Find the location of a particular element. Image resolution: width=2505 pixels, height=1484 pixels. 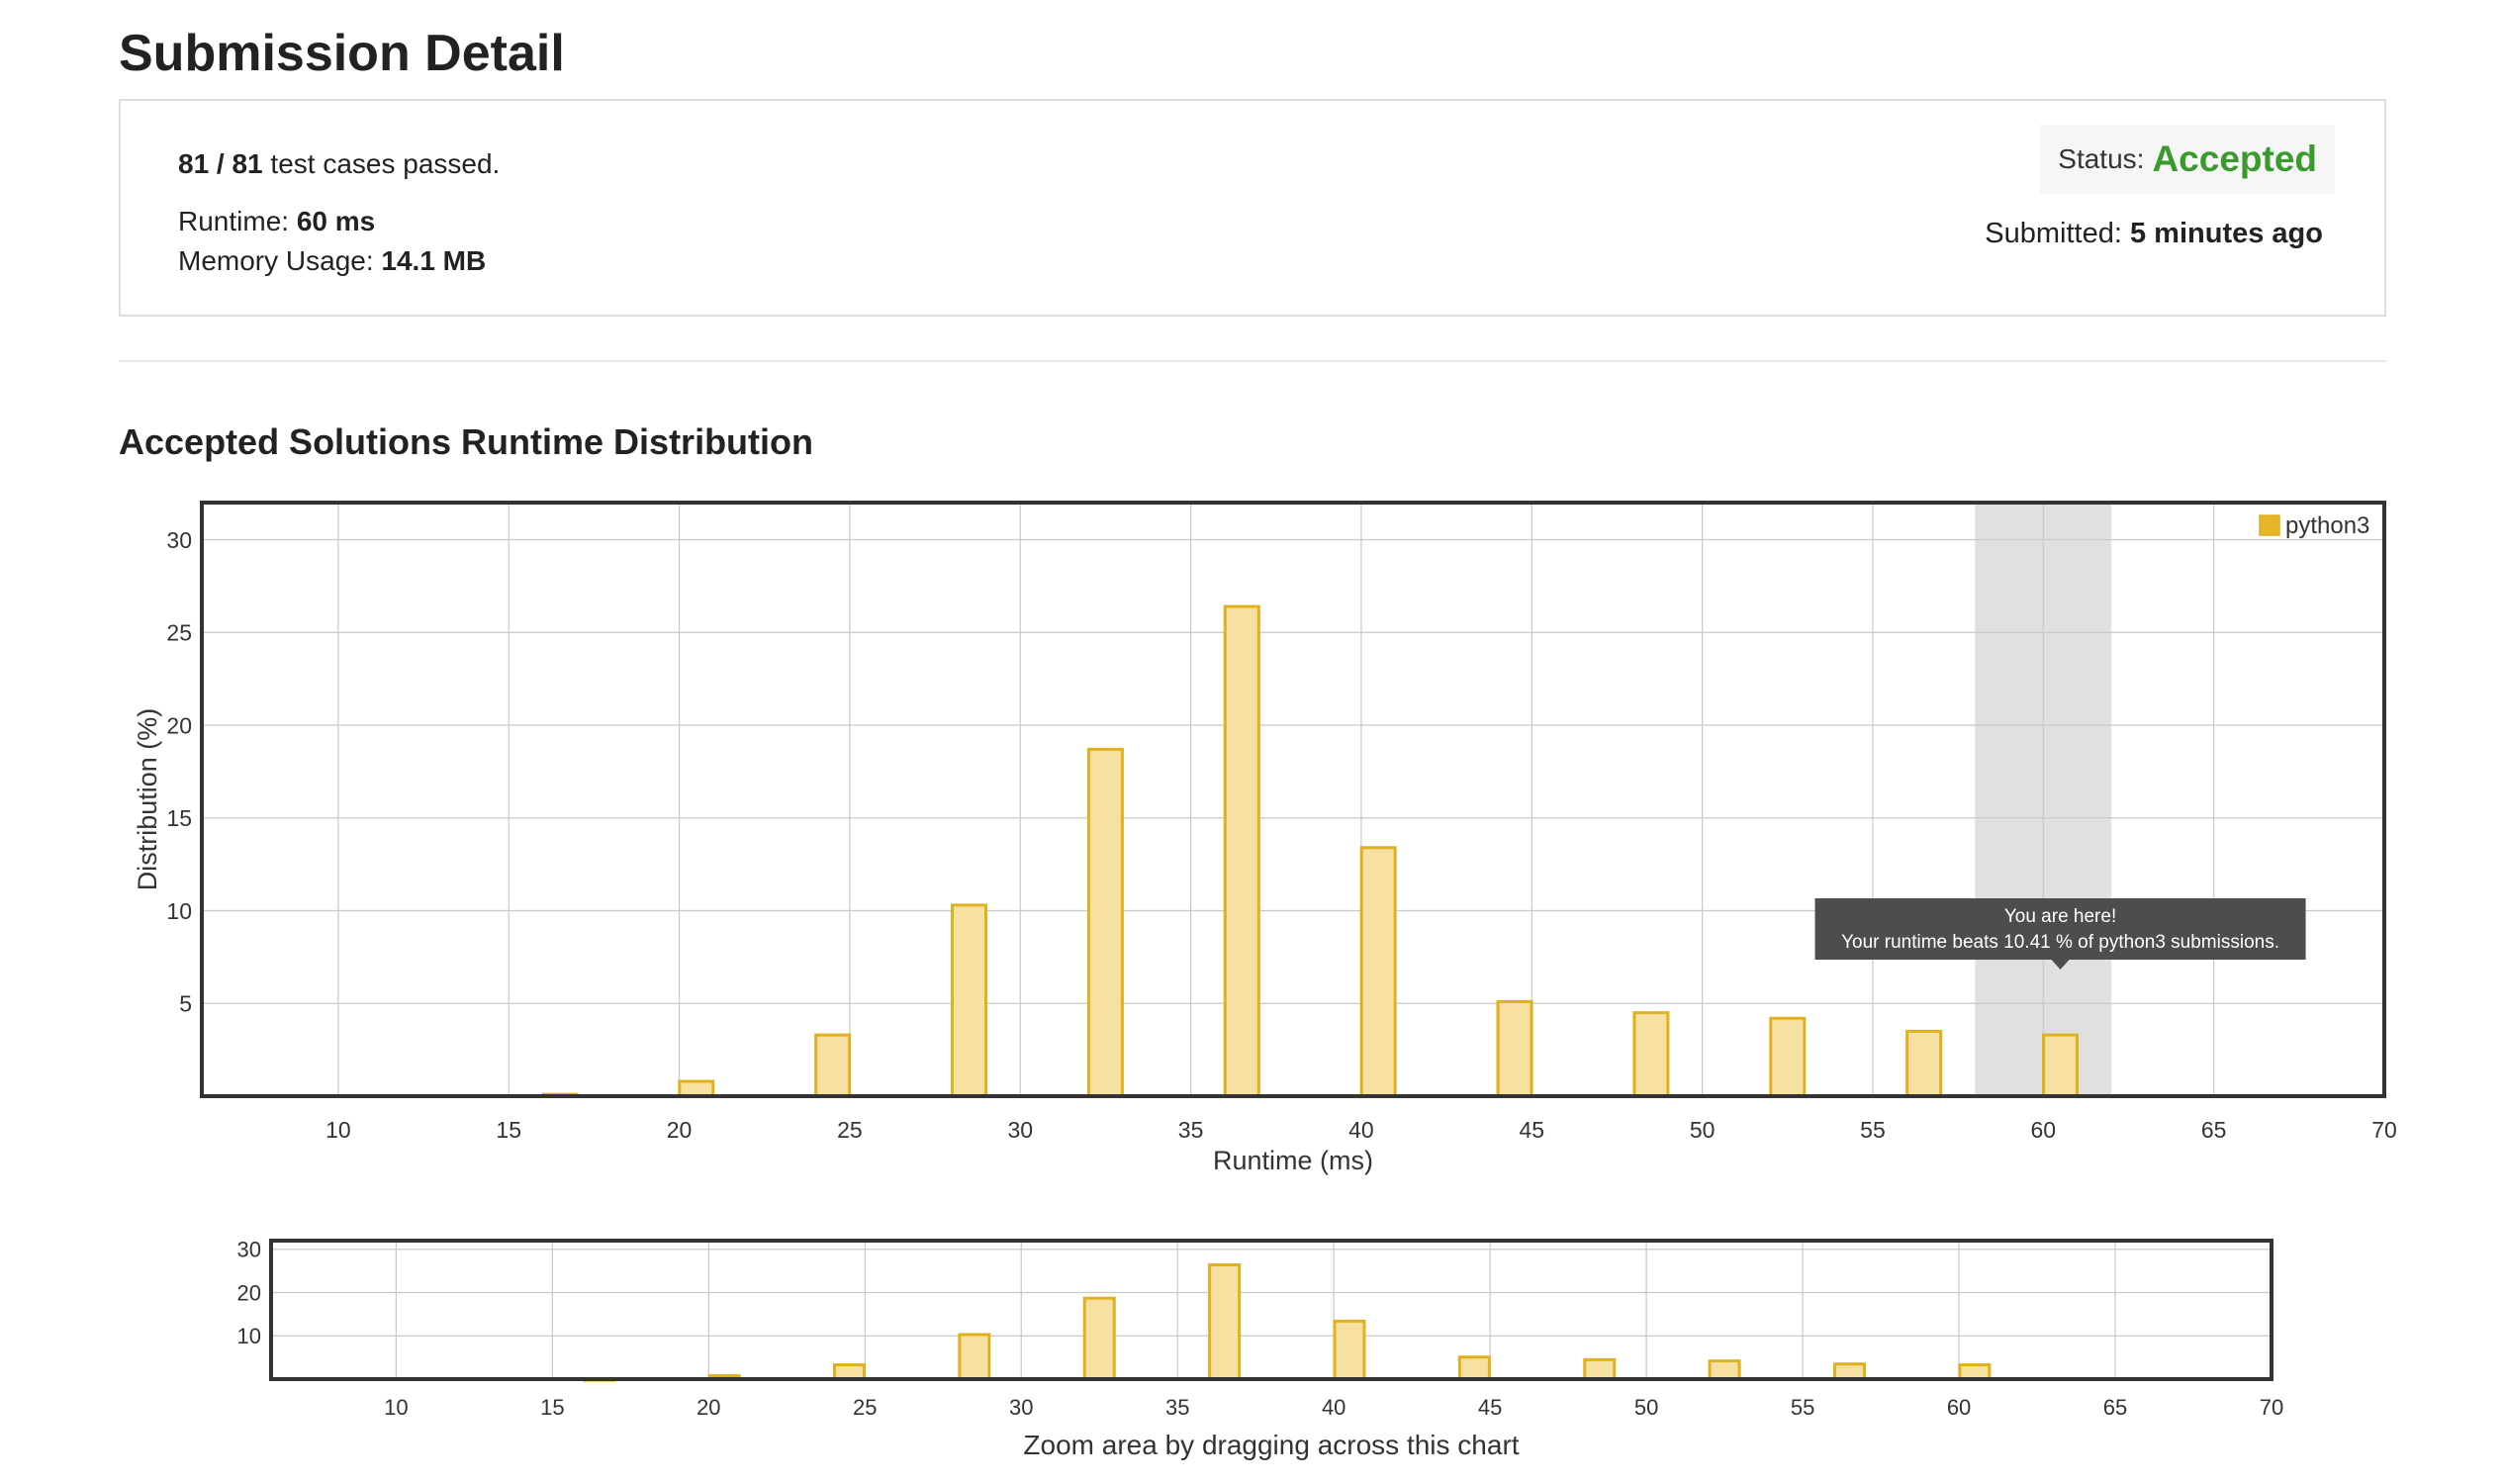

runtime-line: Runtime: 60 ms is located at coordinates (339, 221).